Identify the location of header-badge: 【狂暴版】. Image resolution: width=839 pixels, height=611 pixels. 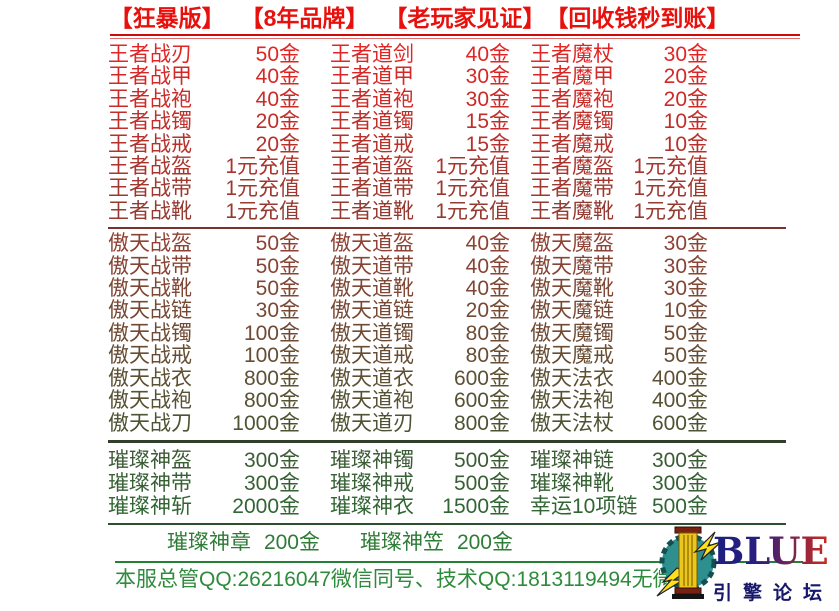
(167, 18).